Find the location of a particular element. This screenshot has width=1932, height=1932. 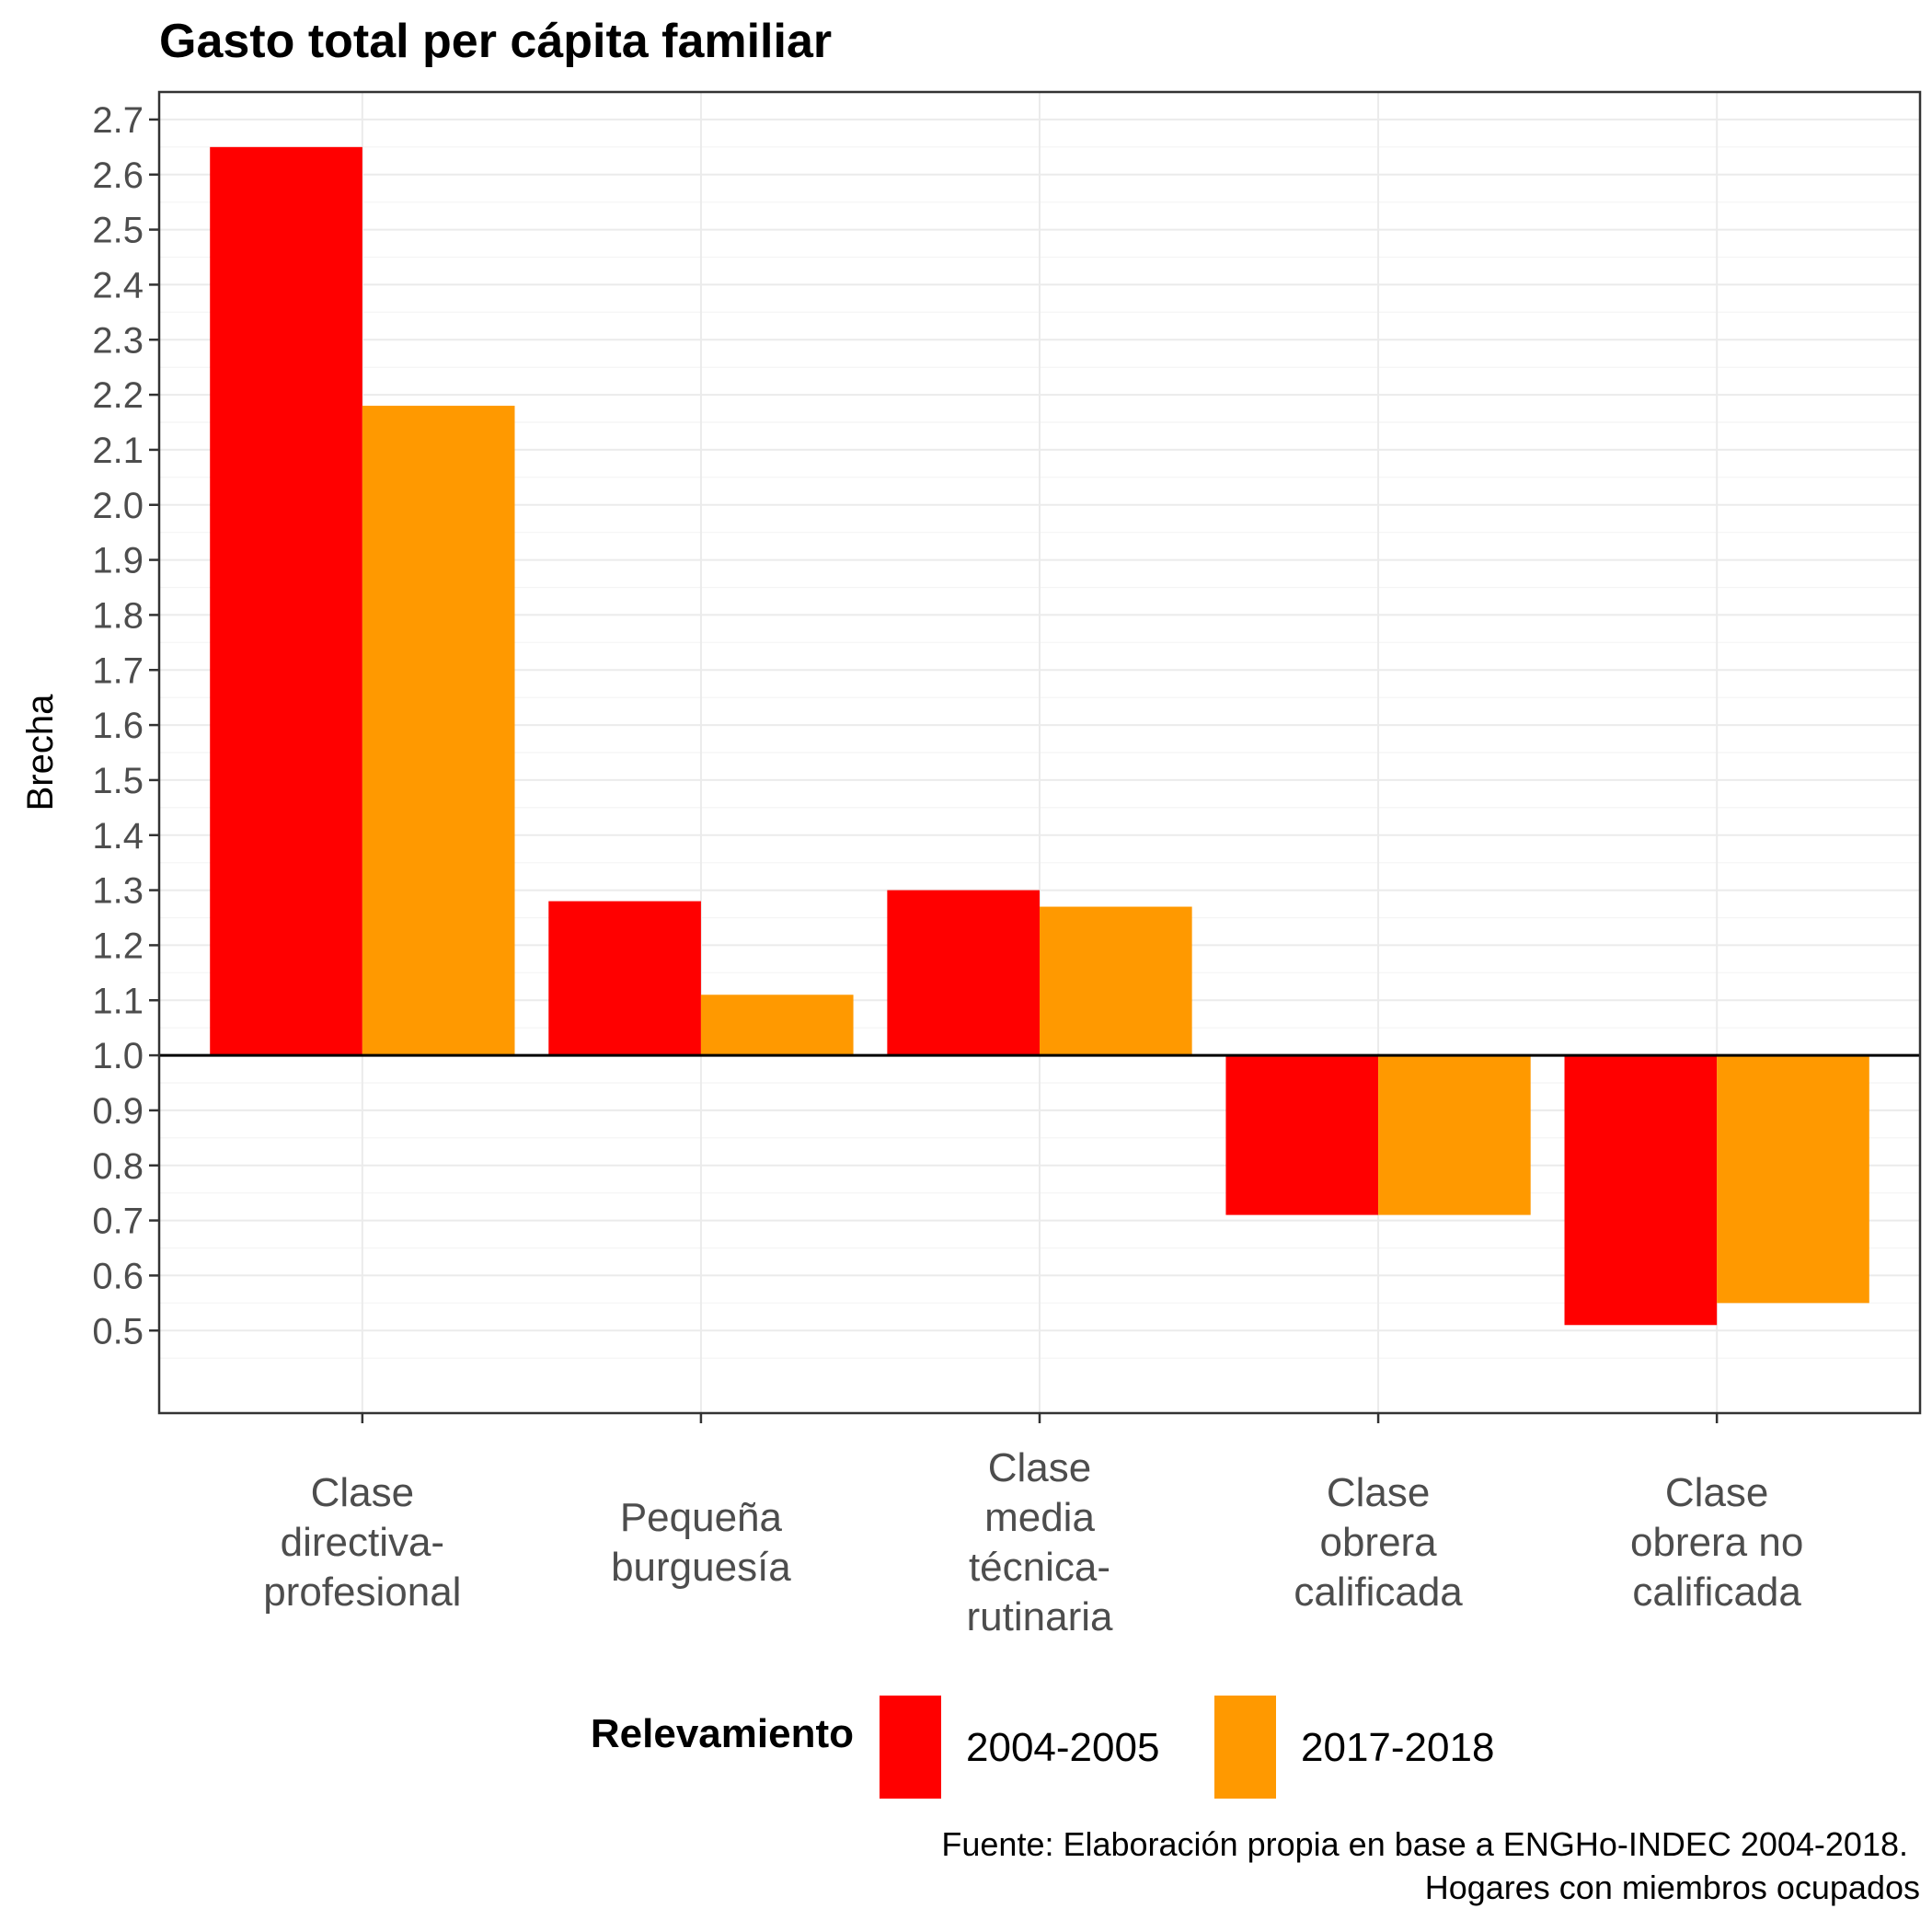

legend-items: 2004-2005 2017-2018 is located at coordinates (1187, 1747).